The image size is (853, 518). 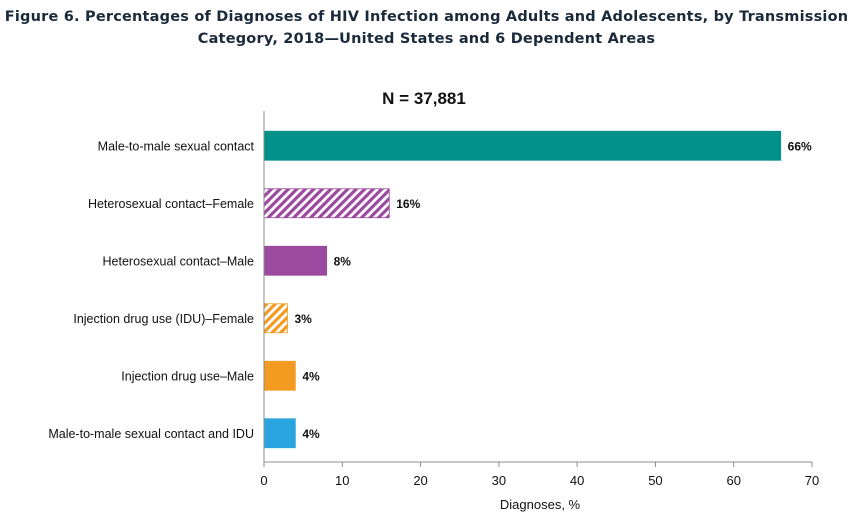 What do you see at coordinates (343, 261) in the screenshot?
I see `data-label: 8%` at bounding box center [343, 261].